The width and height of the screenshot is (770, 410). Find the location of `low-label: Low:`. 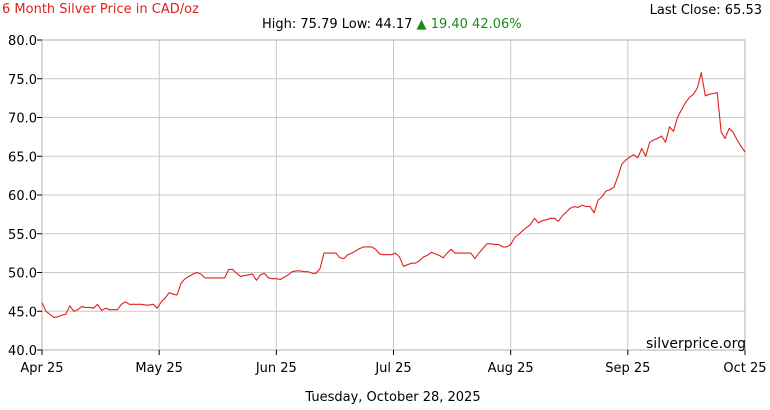

low-label: Low: is located at coordinates (356, 24).